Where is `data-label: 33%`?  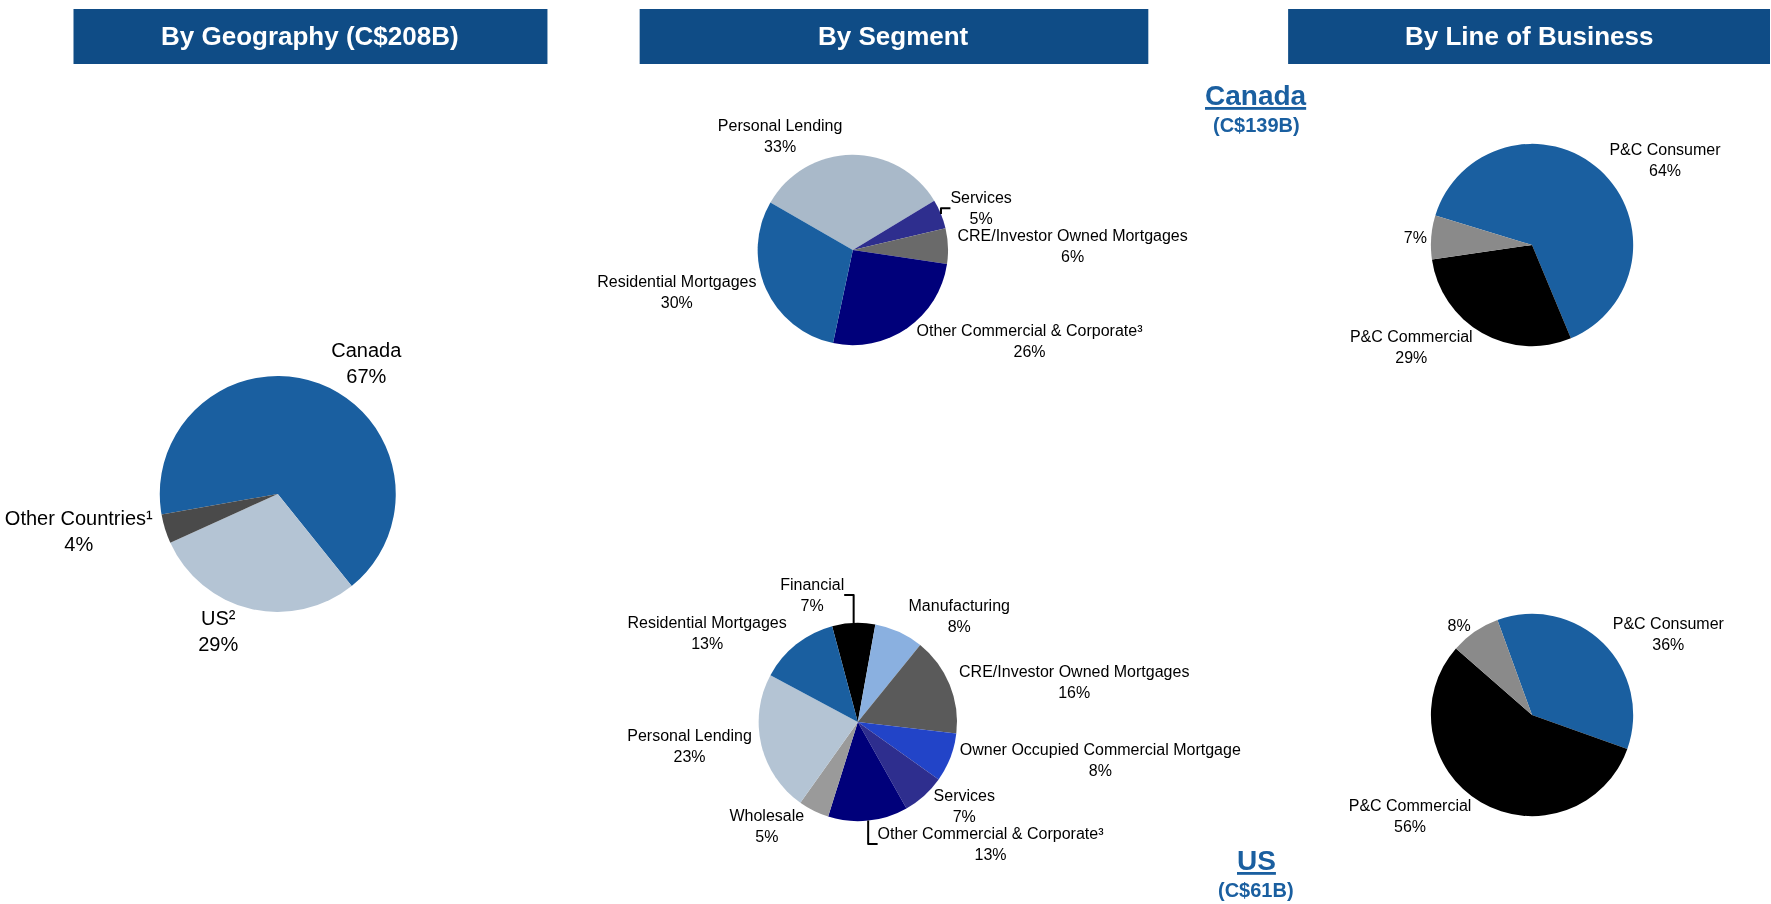 data-label: 33% is located at coordinates (780, 146).